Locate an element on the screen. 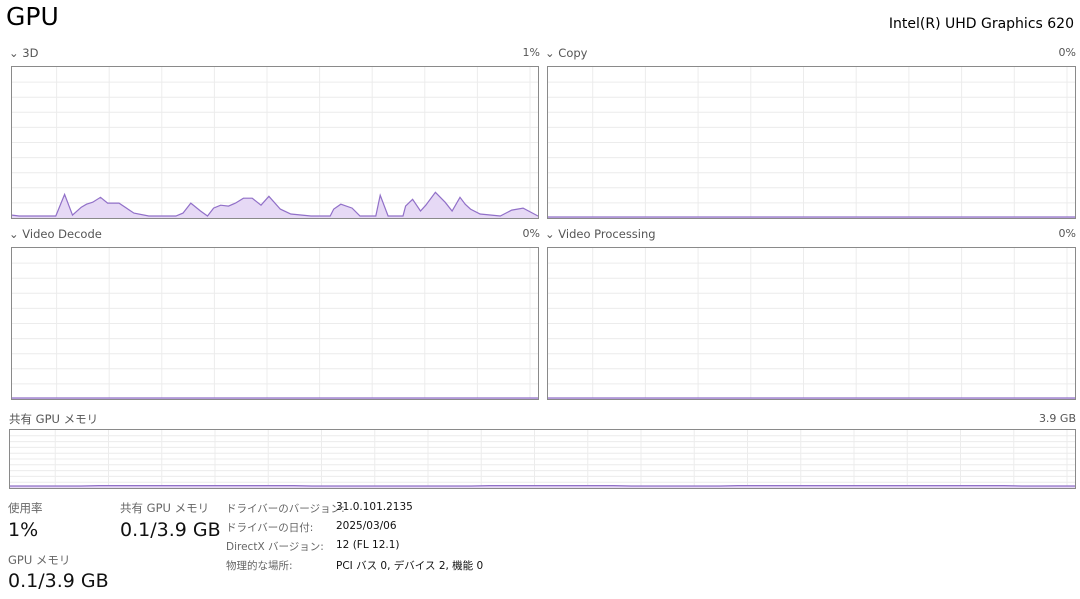 Image resolution: width=1080 pixels, height=599 pixels. engine-selector-copy: ⌄ Copy is located at coordinates (566, 53).